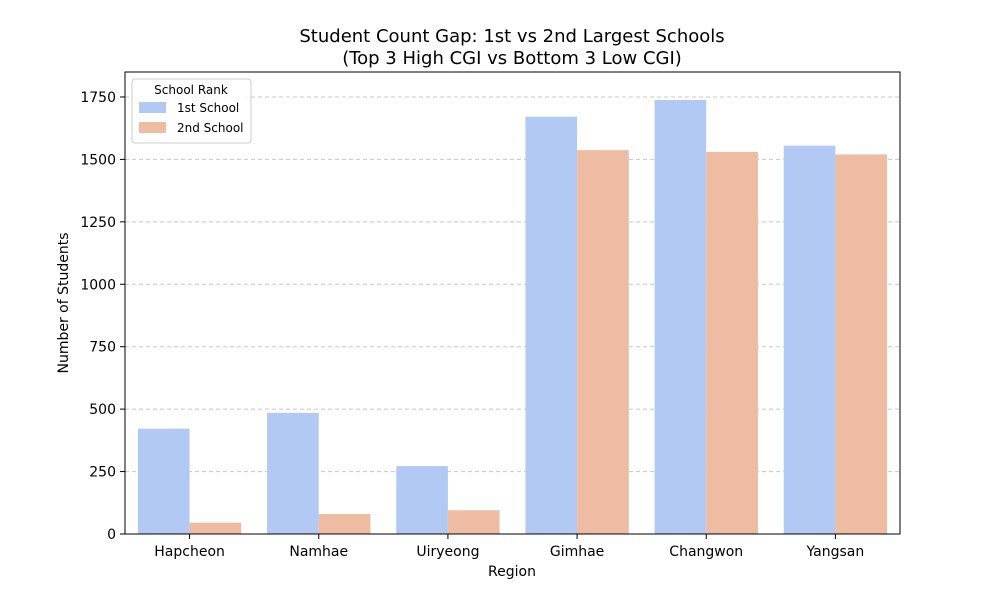  I want to click on legend: School Rank 1st School 2nd School, so click(191, 111).